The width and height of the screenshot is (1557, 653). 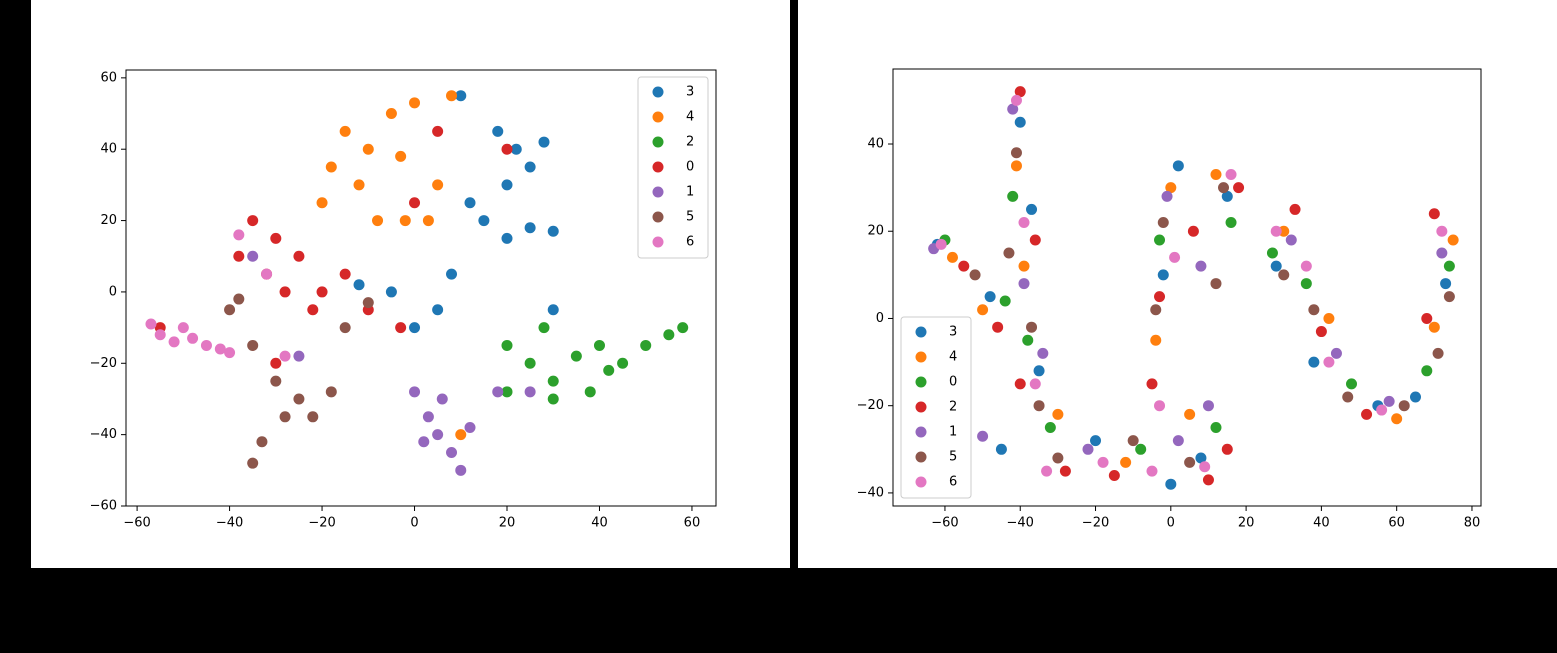 I want to click on x-tick-label: 40, so click(x=599, y=523).